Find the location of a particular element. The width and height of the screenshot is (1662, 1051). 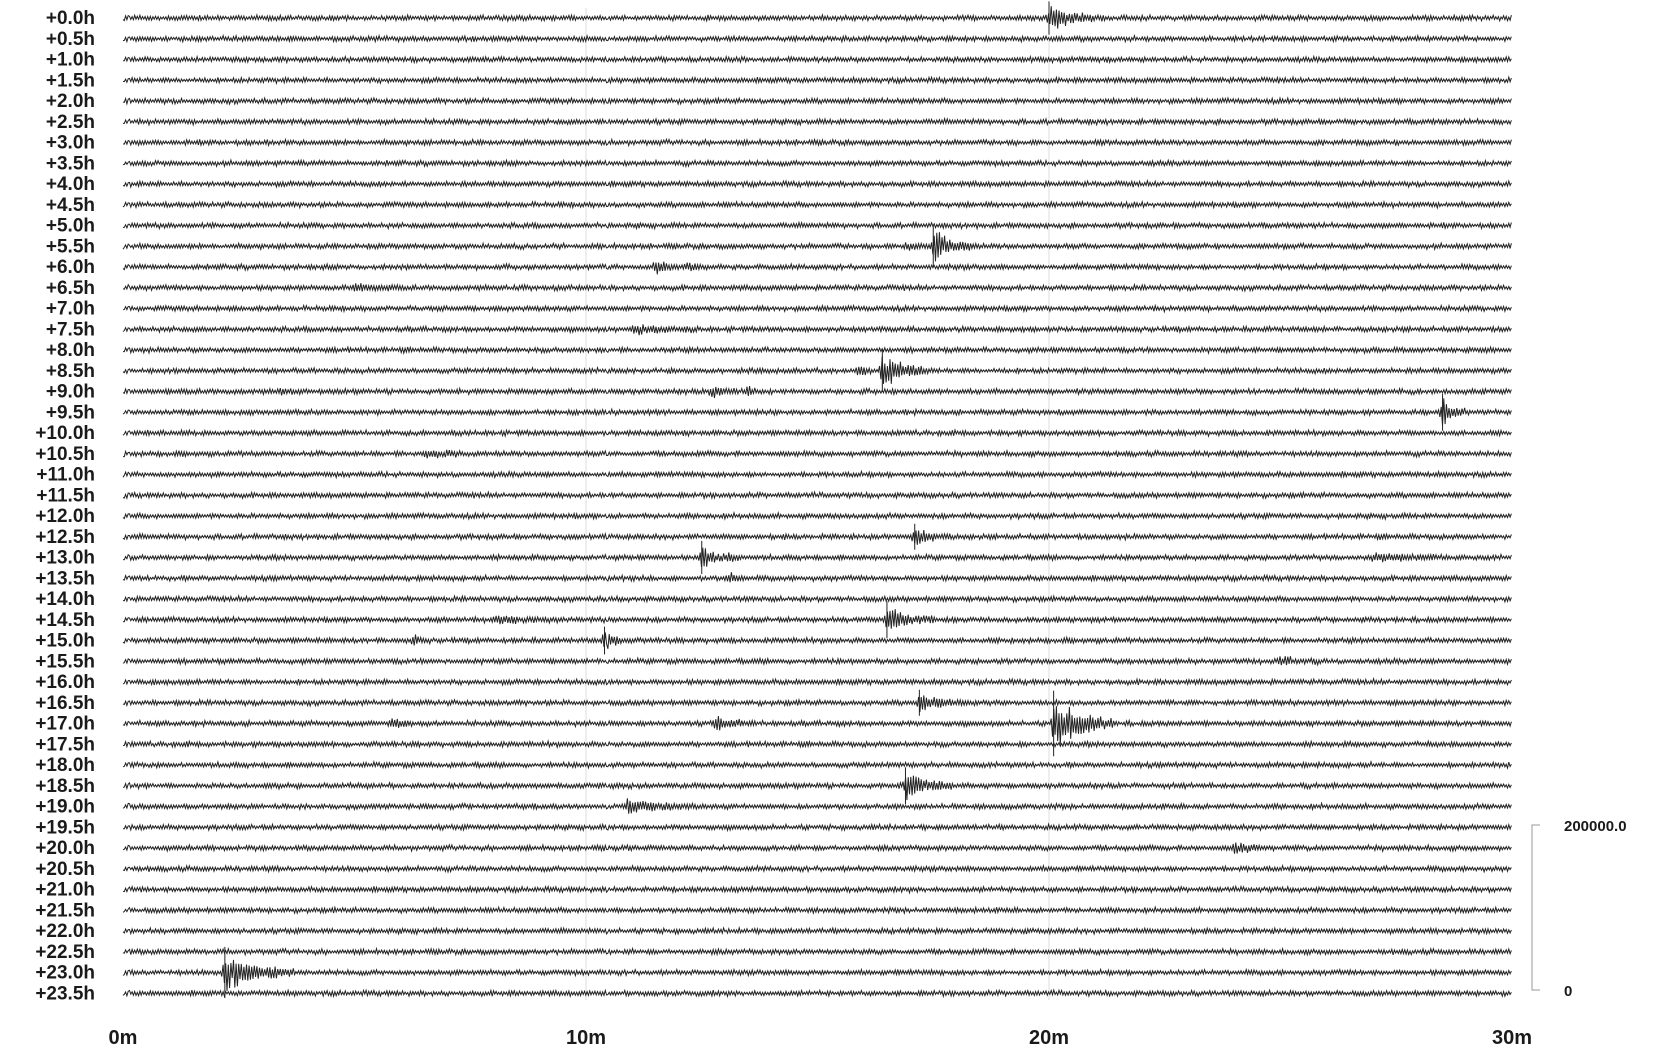

row-label: +11.5h is located at coordinates (65, 495).